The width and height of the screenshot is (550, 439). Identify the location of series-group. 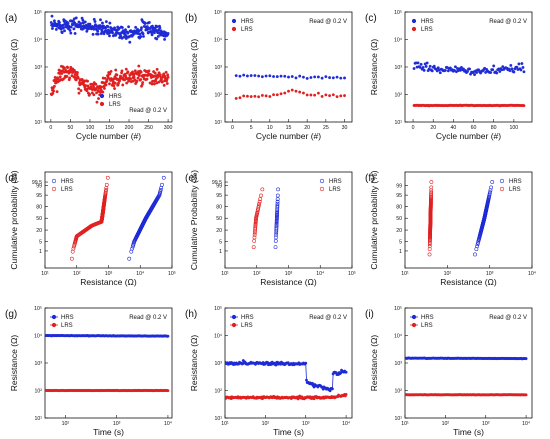
(290, 86).